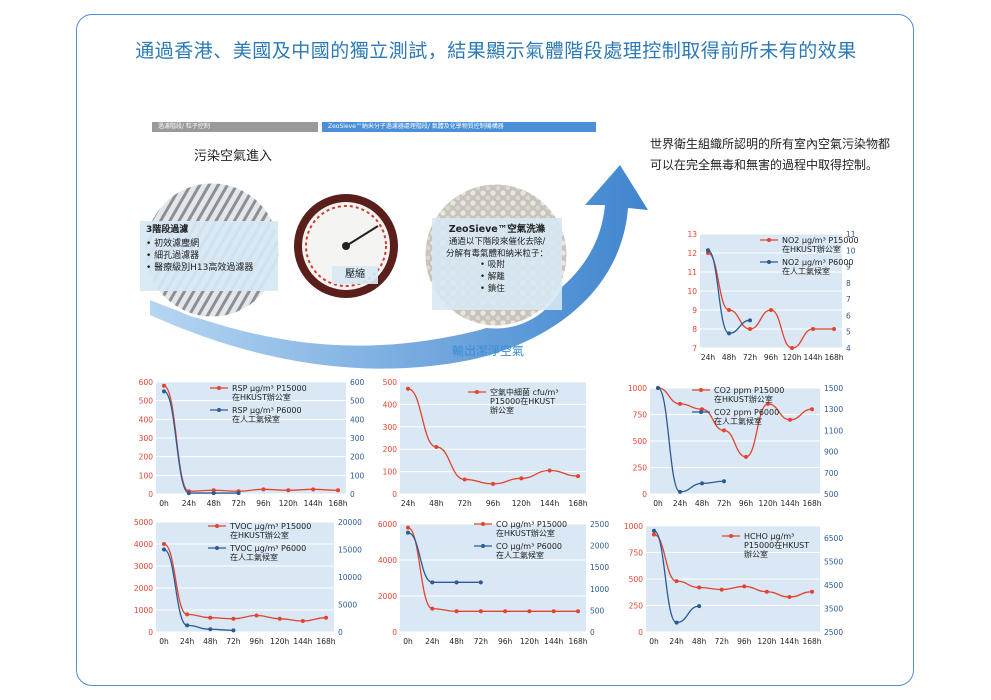  I want to click on y-tick-right: 15000, so click(350, 550).